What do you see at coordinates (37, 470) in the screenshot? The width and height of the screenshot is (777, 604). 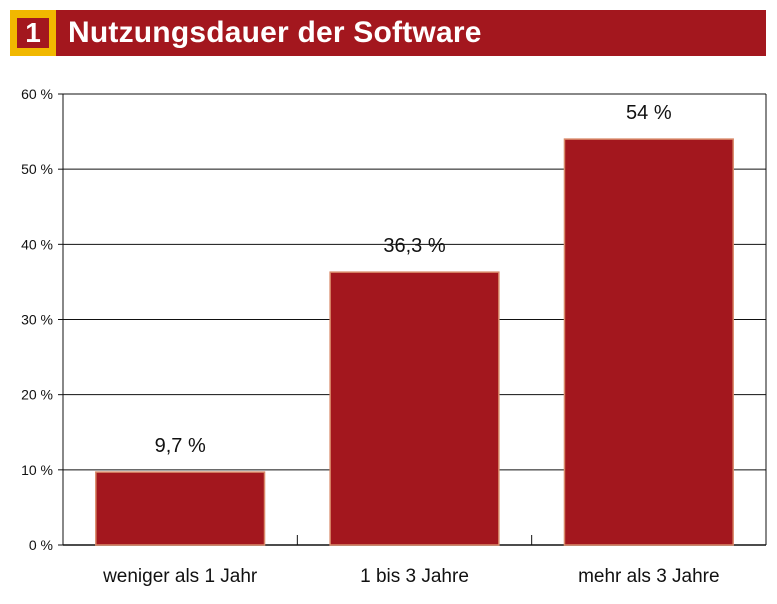 I see `y-tick-label: 10 %` at bounding box center [37, 470].